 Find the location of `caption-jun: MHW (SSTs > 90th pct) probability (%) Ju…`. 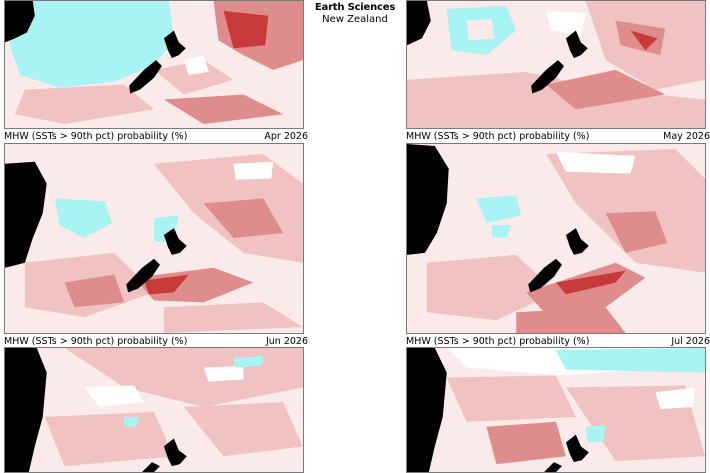

caption-jun: MHW (SSTs > 90th pct) probability (%) Ju… is located at coordinates (156, 341).